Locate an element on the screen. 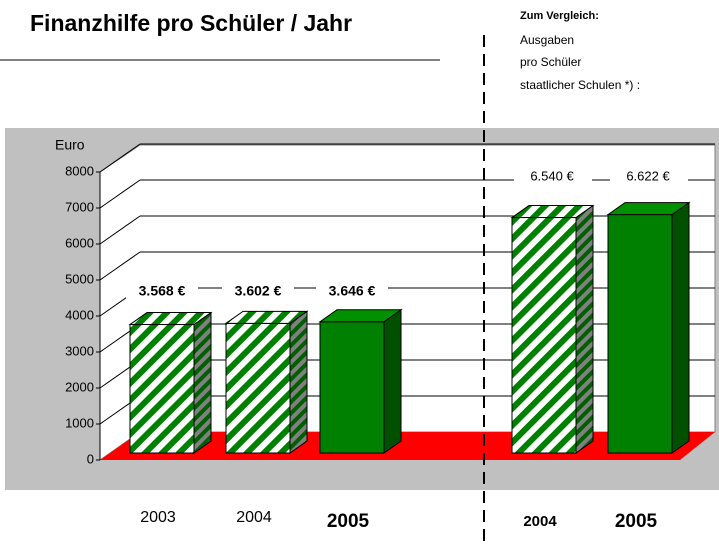  note: Zum Vergleich: is located at coordinates (559, 16).